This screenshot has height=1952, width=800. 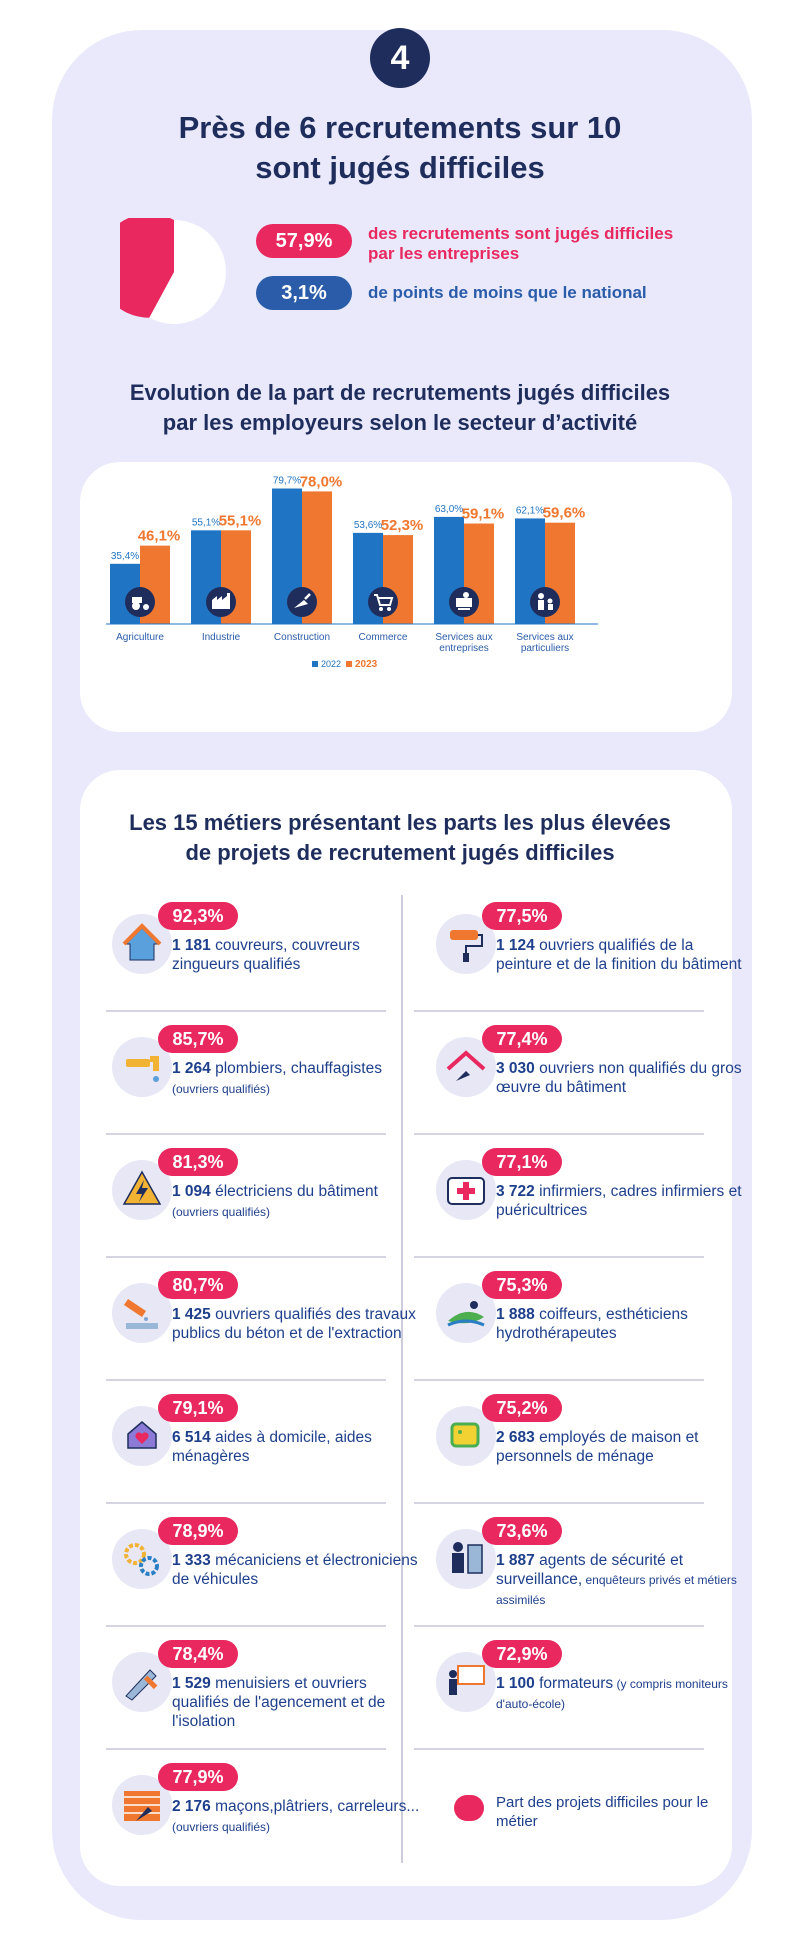 I want to click on job-difficulty-percent: 78,9%, so click(x=198, y=1531).